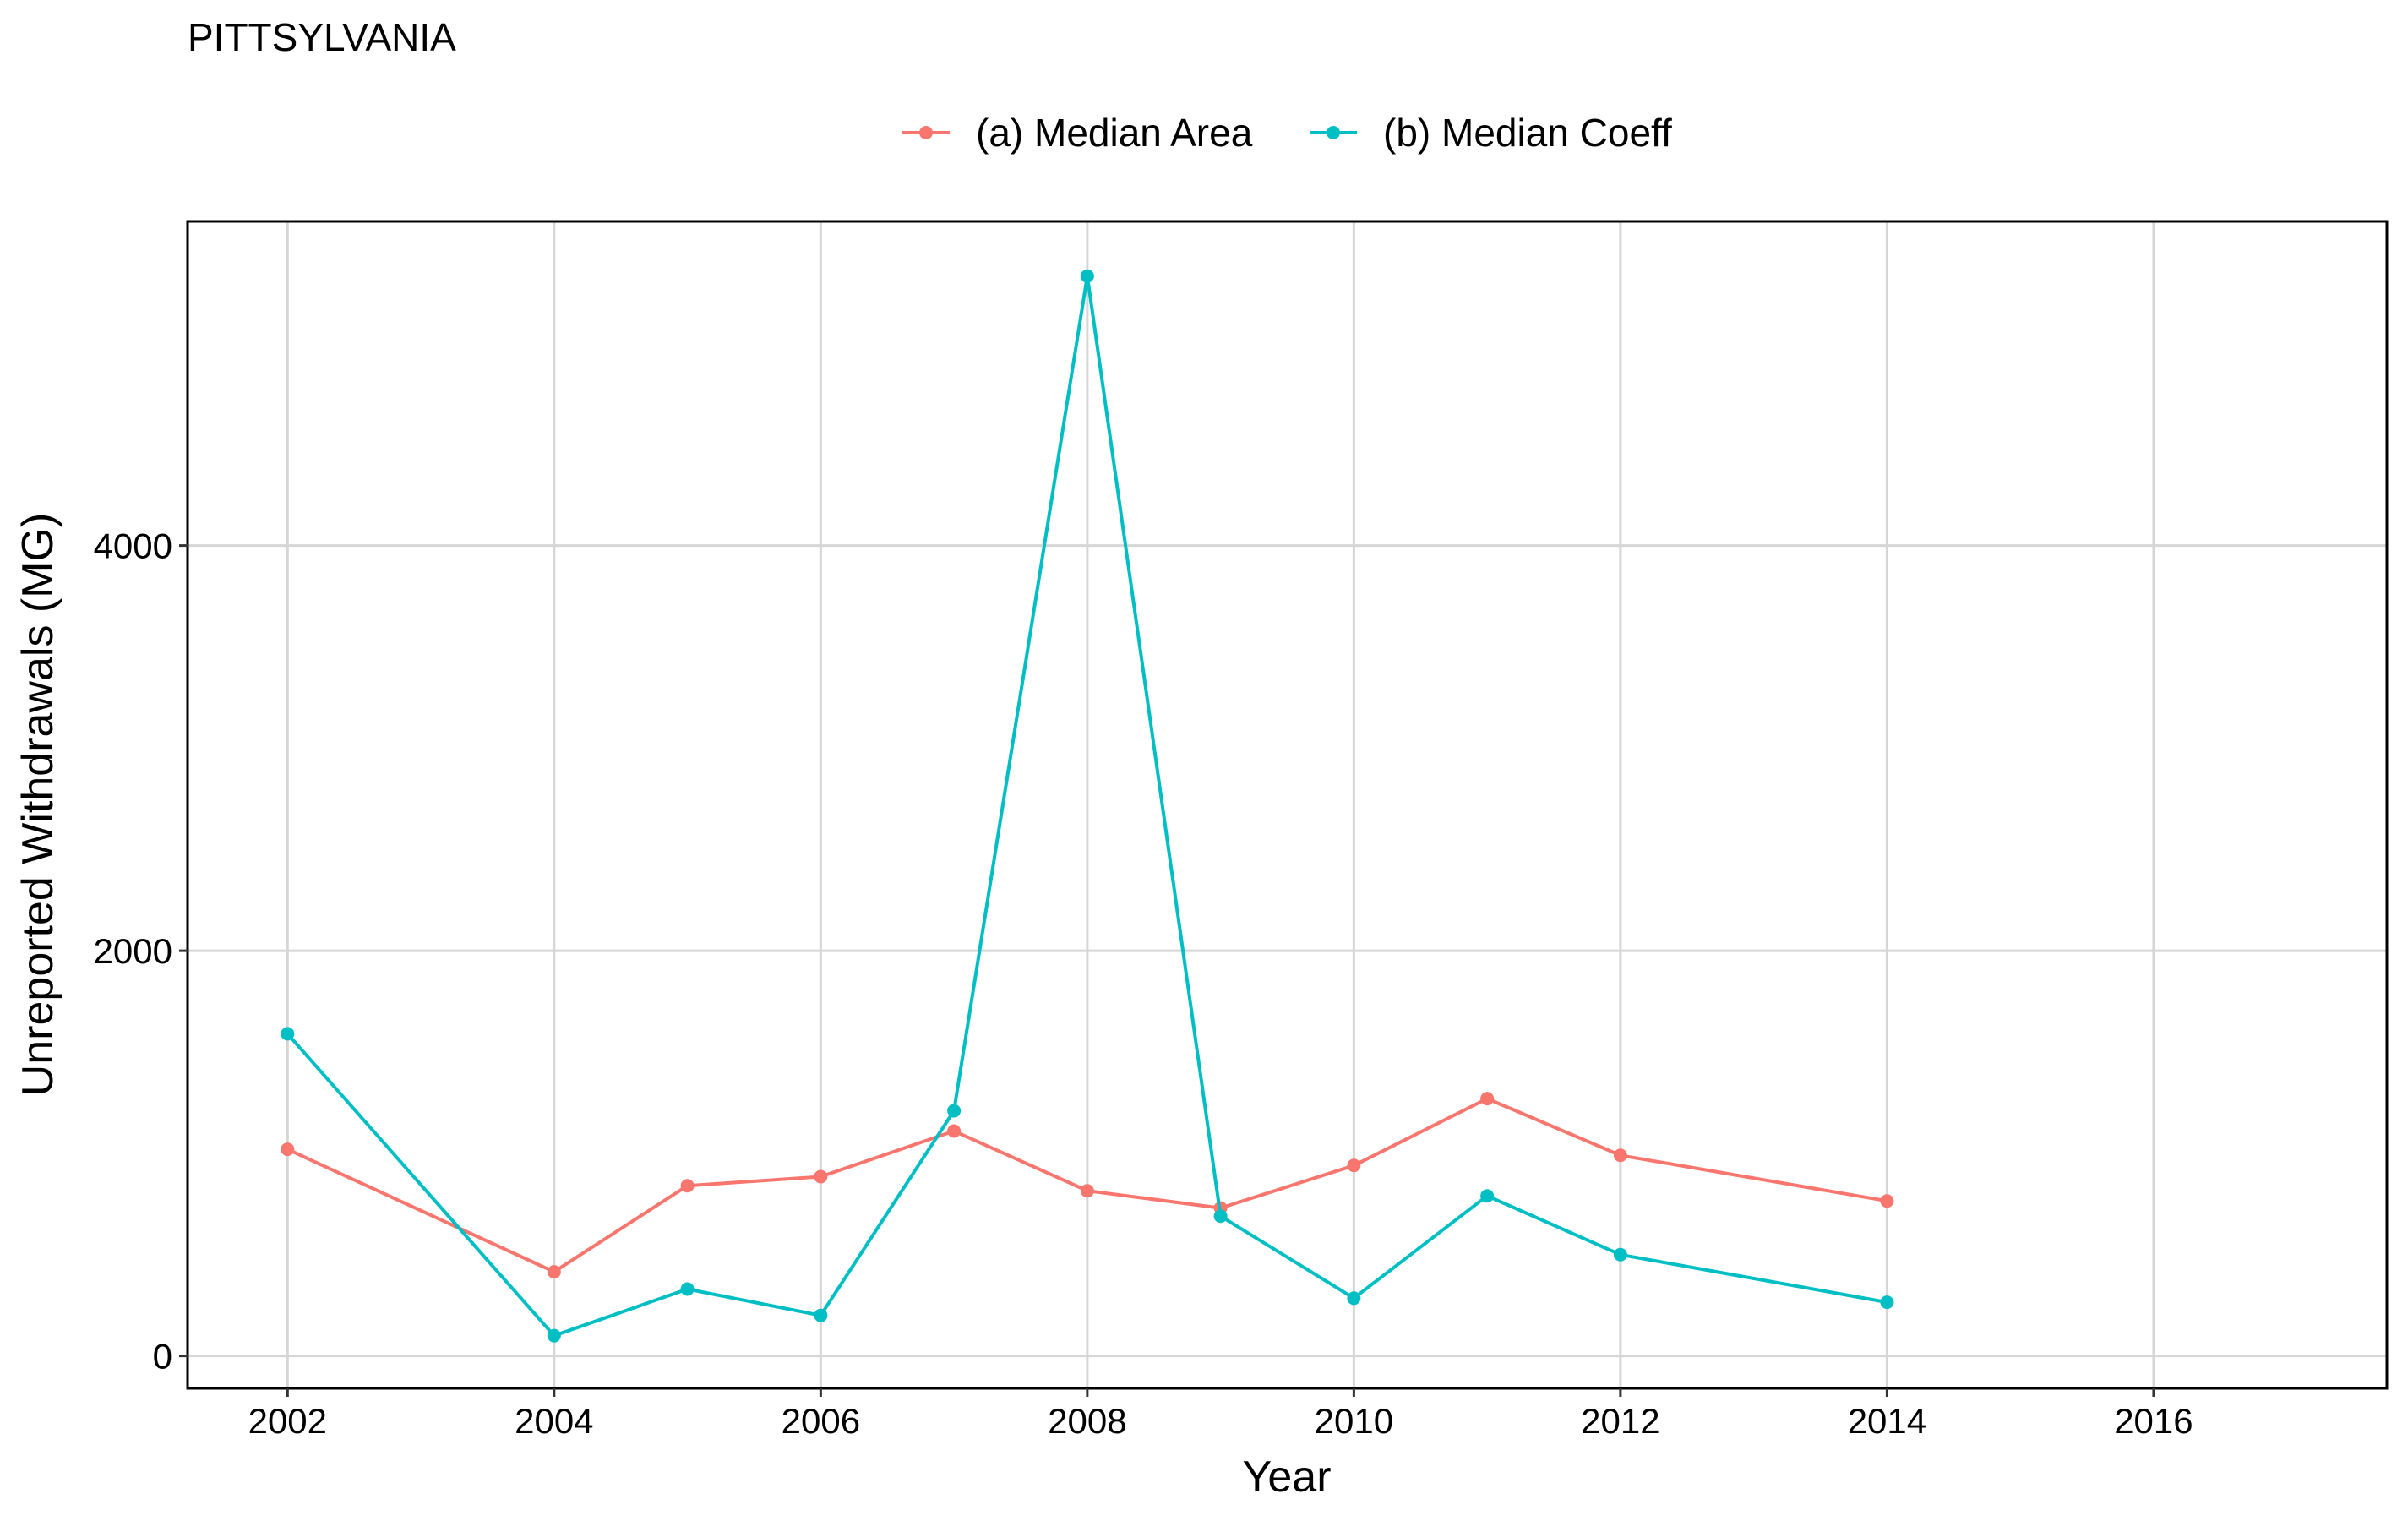 The width and height of the screenshot is (2408, 1521). I want to click on y-tick-label: 0, so click(162, 1357).